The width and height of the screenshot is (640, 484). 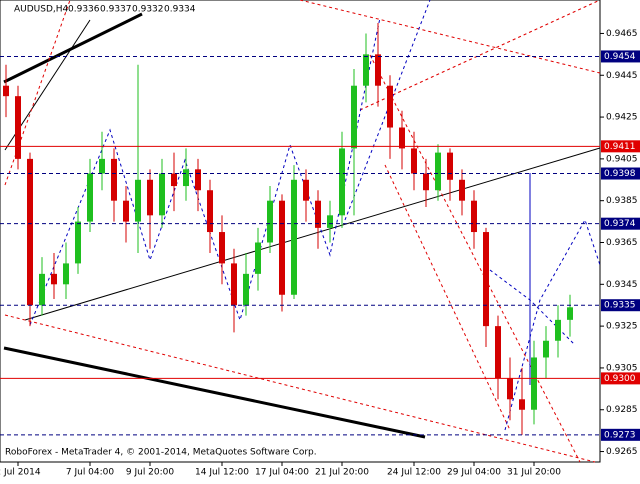 I want to click on ohlc-open: 0.9336, so click(x=84, y=10).